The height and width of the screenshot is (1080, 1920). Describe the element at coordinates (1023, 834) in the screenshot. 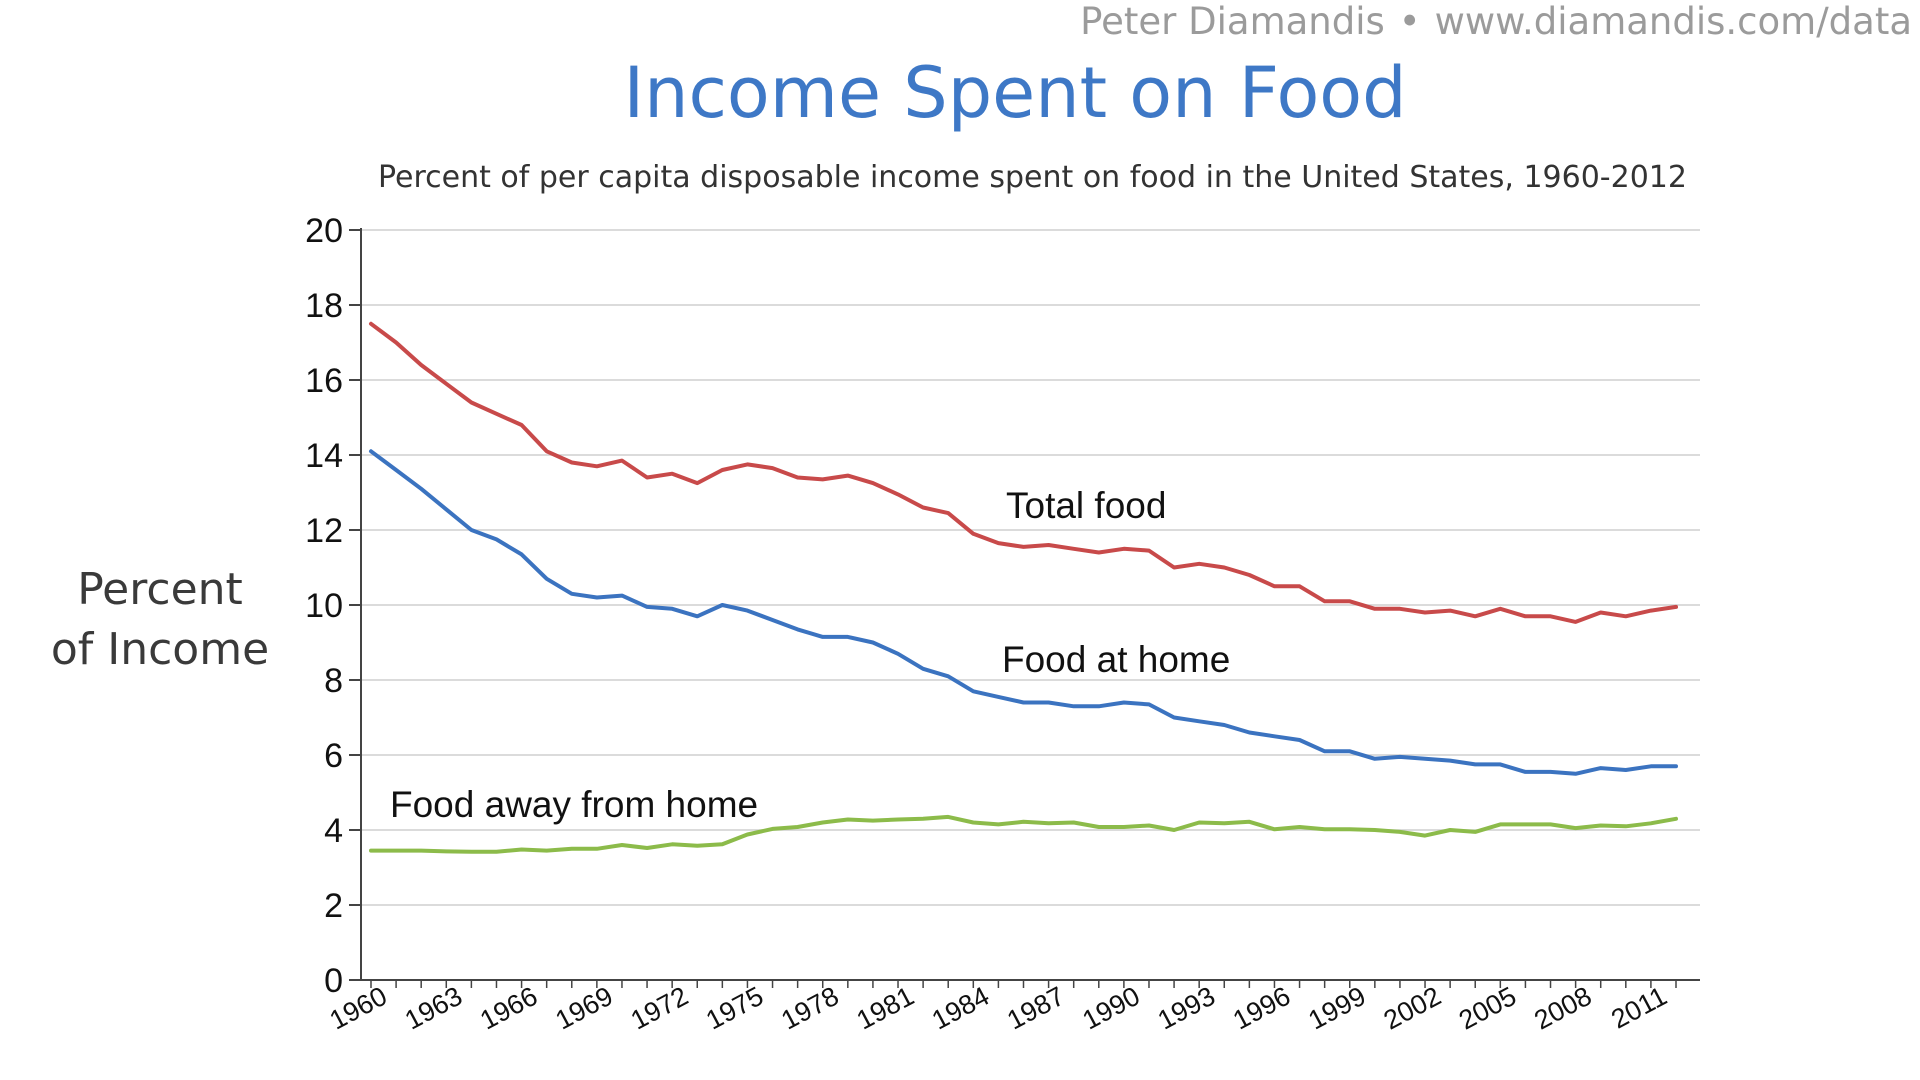

I see `series-line-food-away-from-home` at that location.